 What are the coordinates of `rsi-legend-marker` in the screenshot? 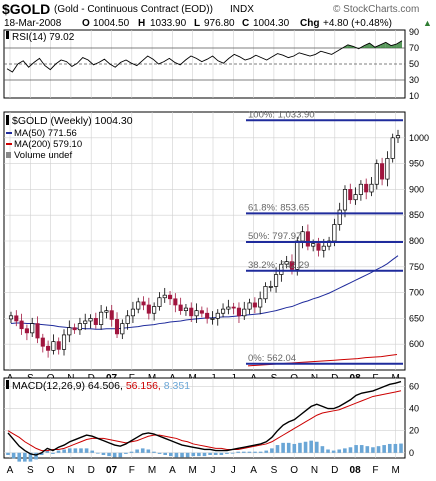 It's located at (7, 35).